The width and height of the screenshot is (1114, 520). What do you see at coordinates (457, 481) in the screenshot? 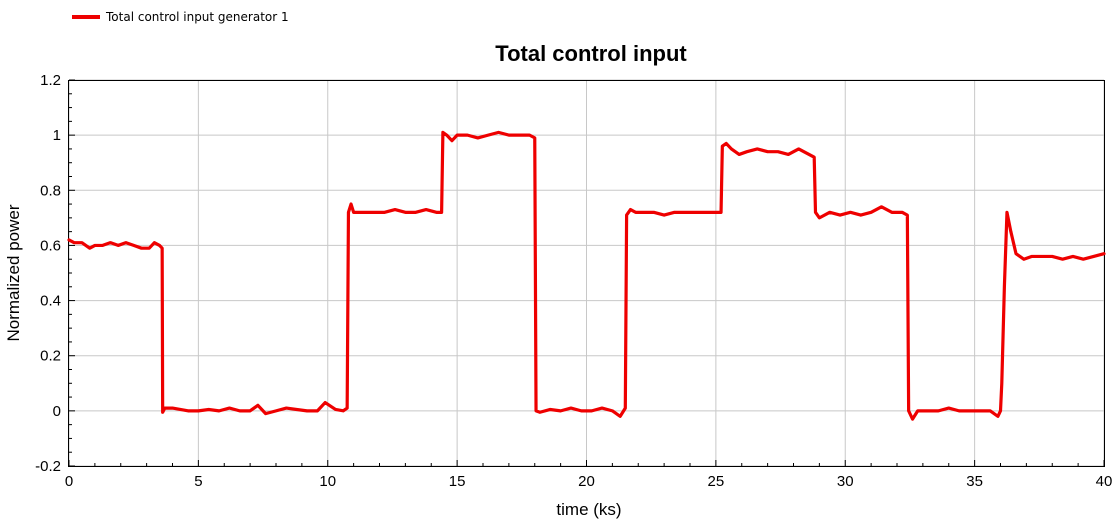
I see `x-tick-label: 15` at bounding box center [457, 481].